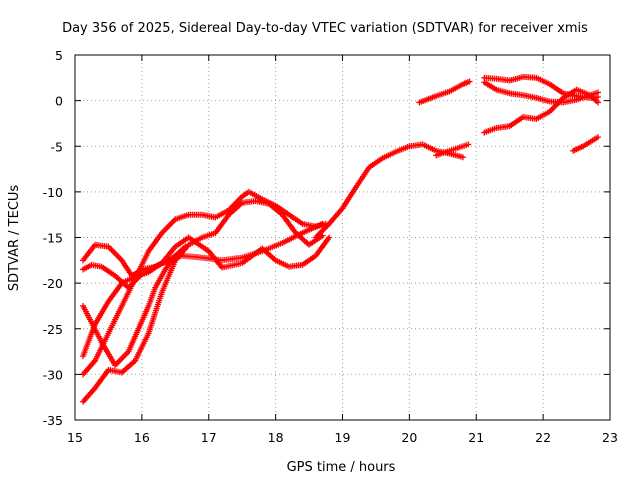 The image size is (640, 480). I want to click on y-tick-label: -25, so click(53, 329).